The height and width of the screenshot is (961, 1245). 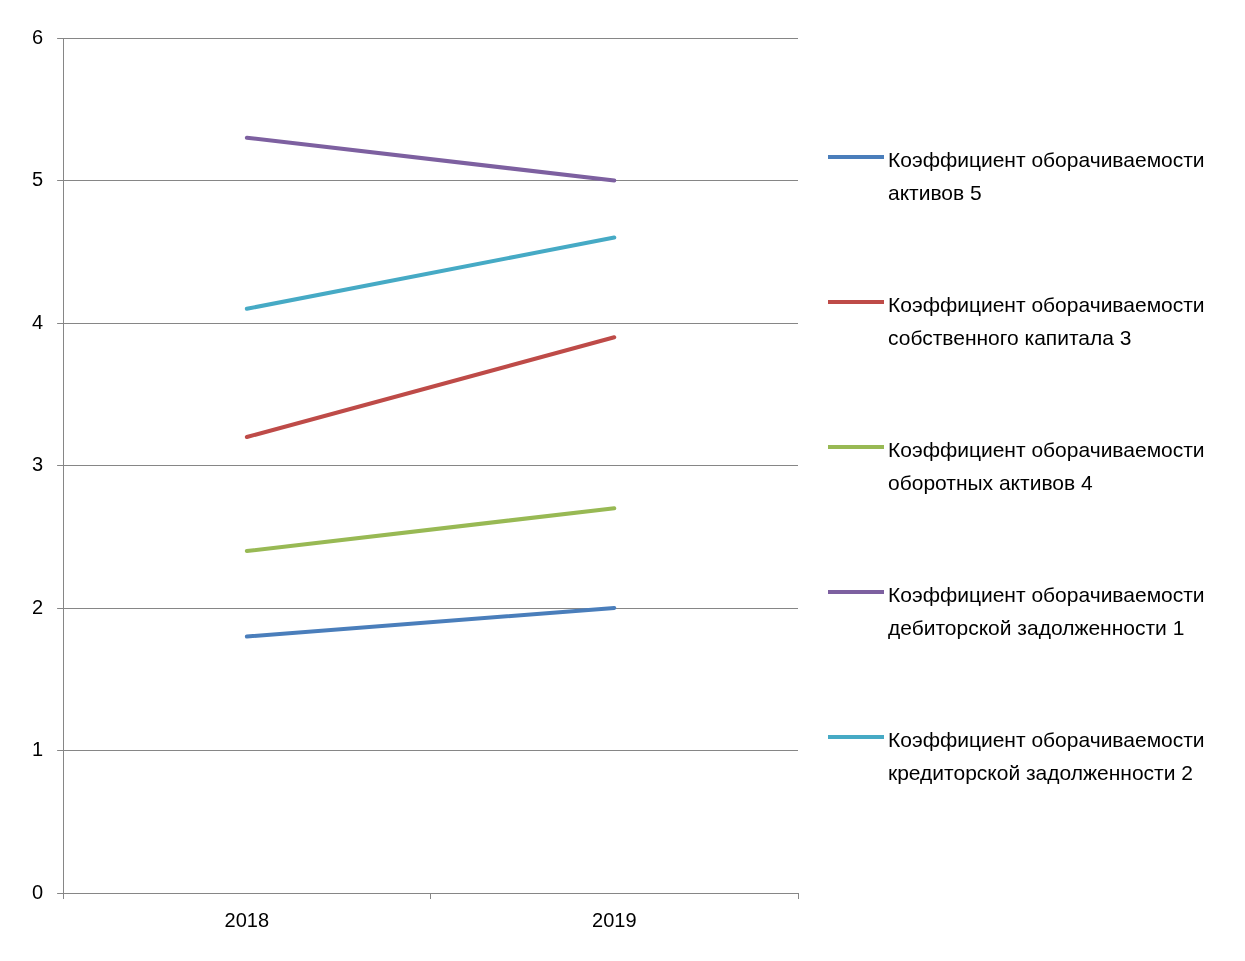 What do you see at coordinates (614, 919) in the screenshot?
I see `x-tick-label: 2019` at bounding box center [614, 919].